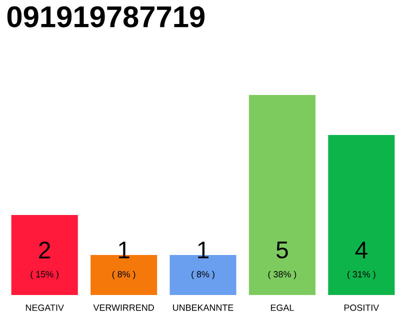 The height and width of the screenshot is (320, 410). I want to click on annotation: ( 31% ), so click(362, 275).